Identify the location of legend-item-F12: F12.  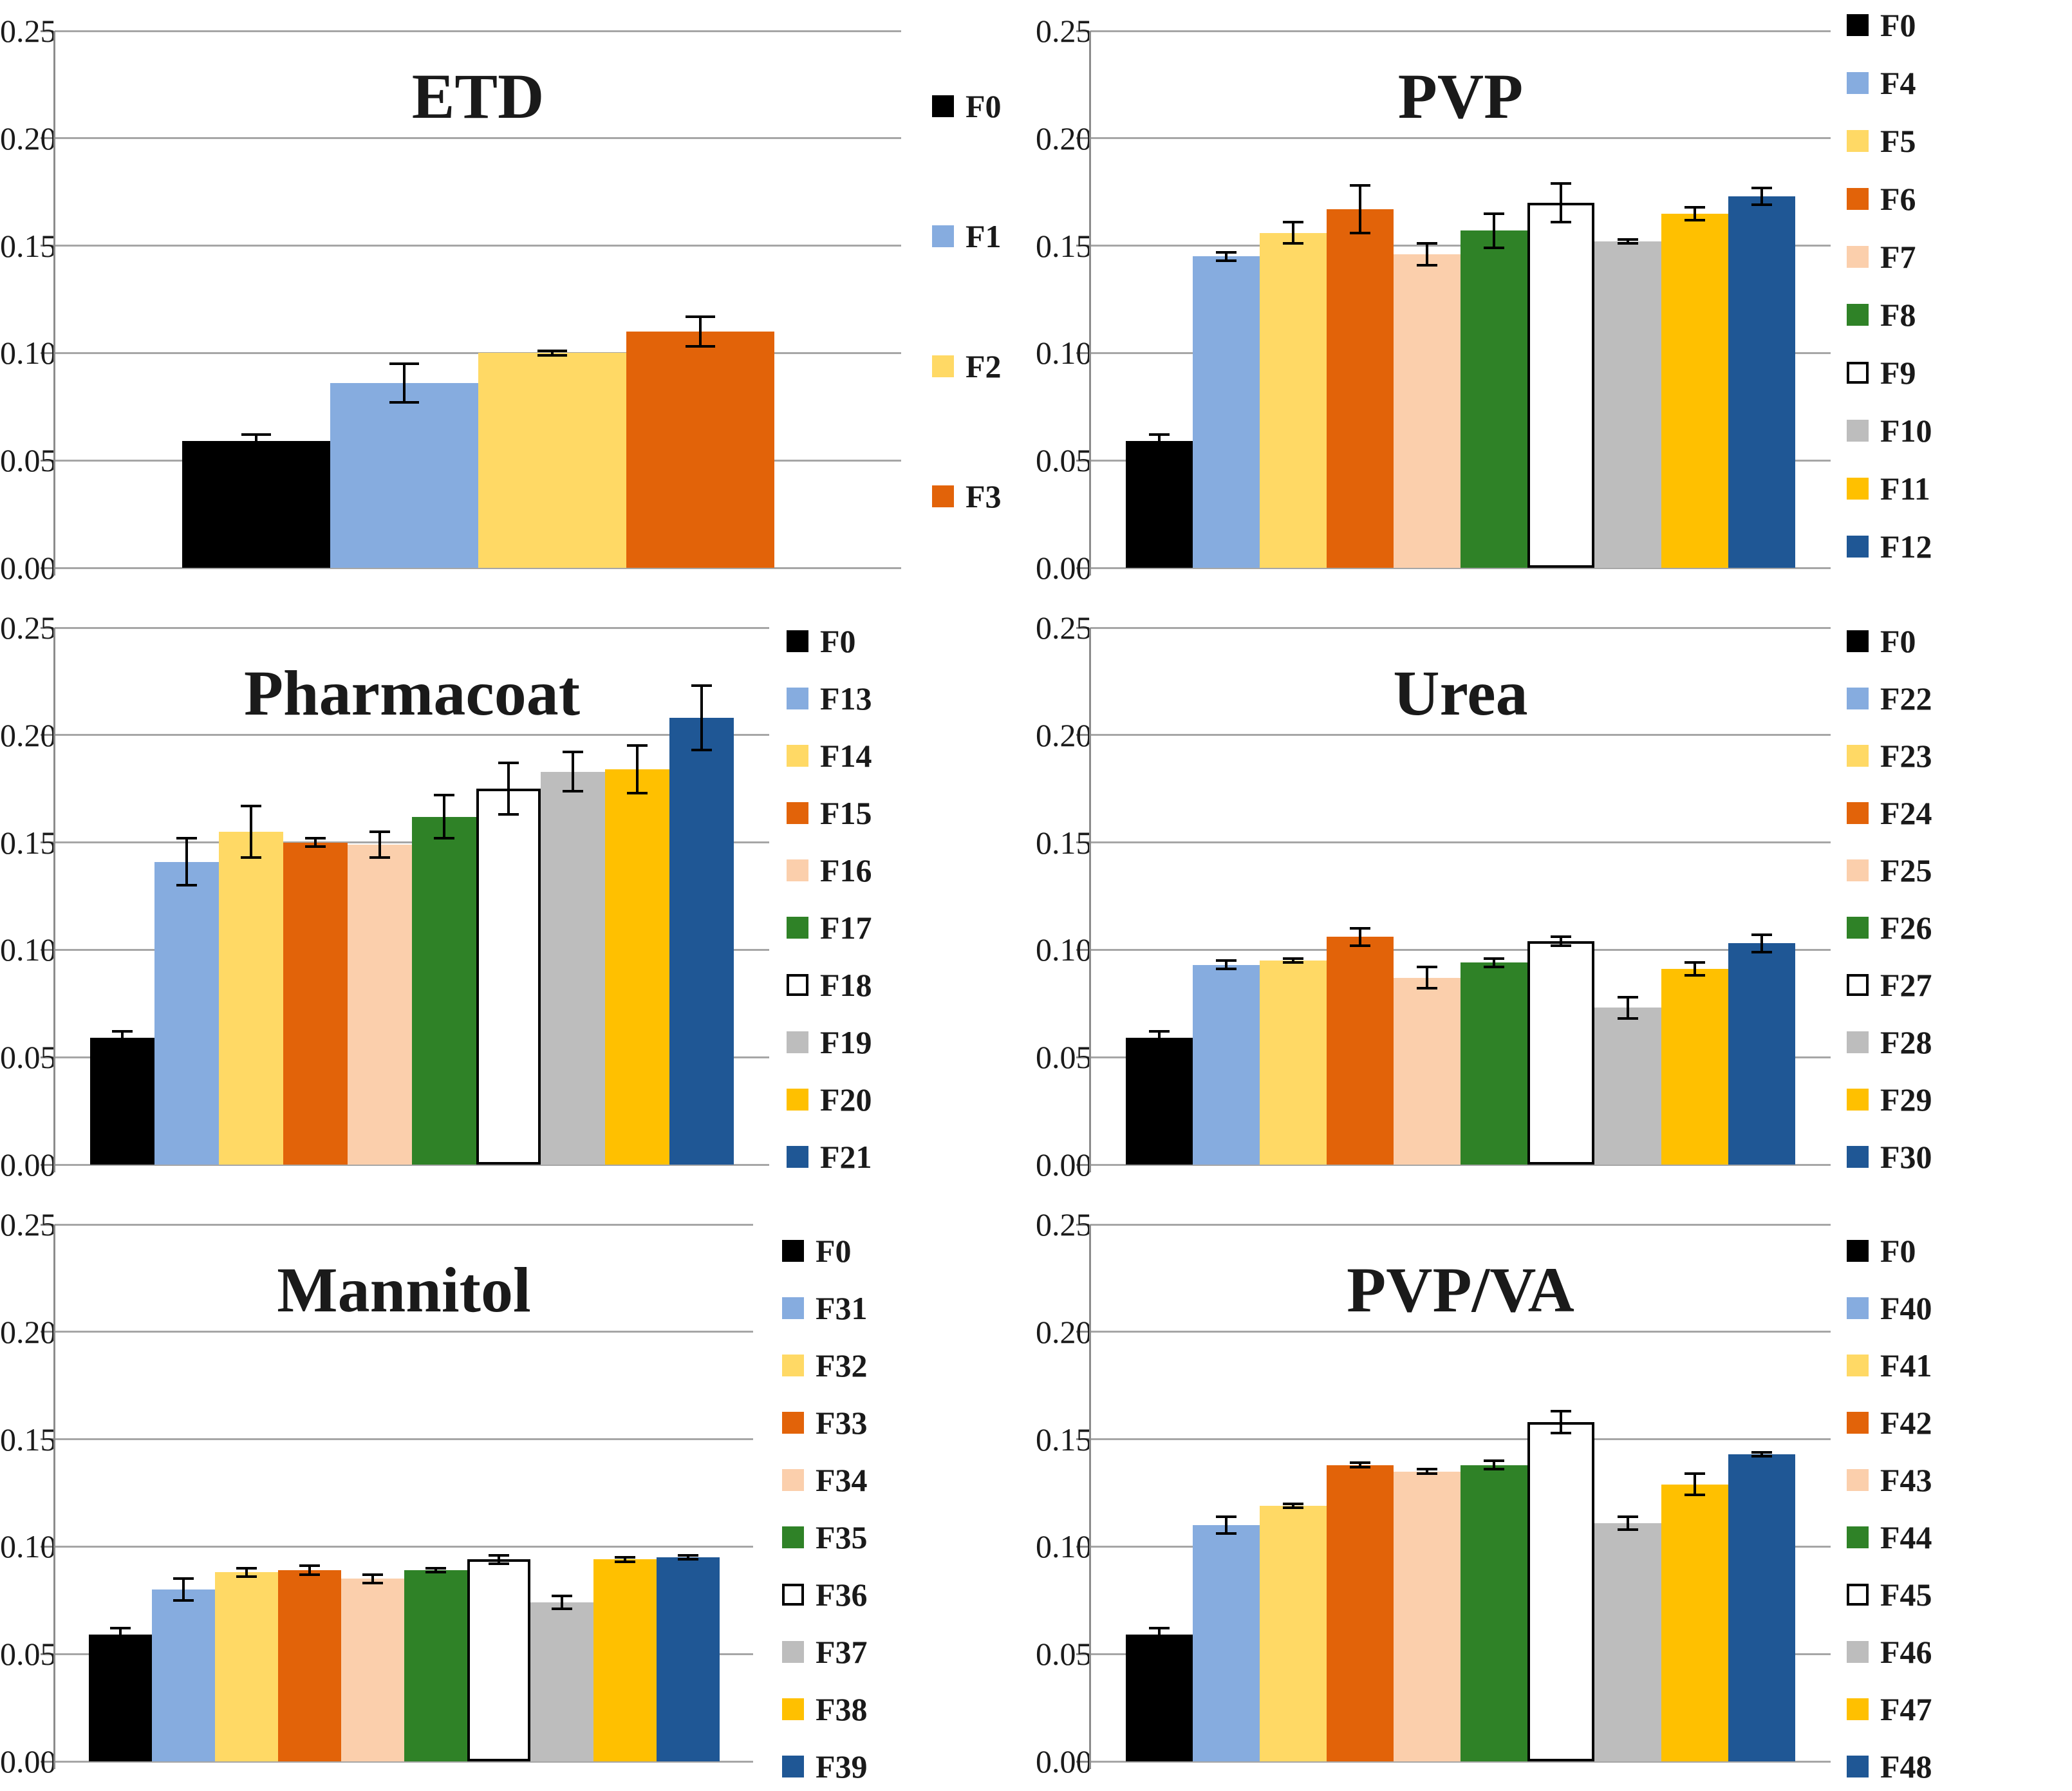
(1917, 546).